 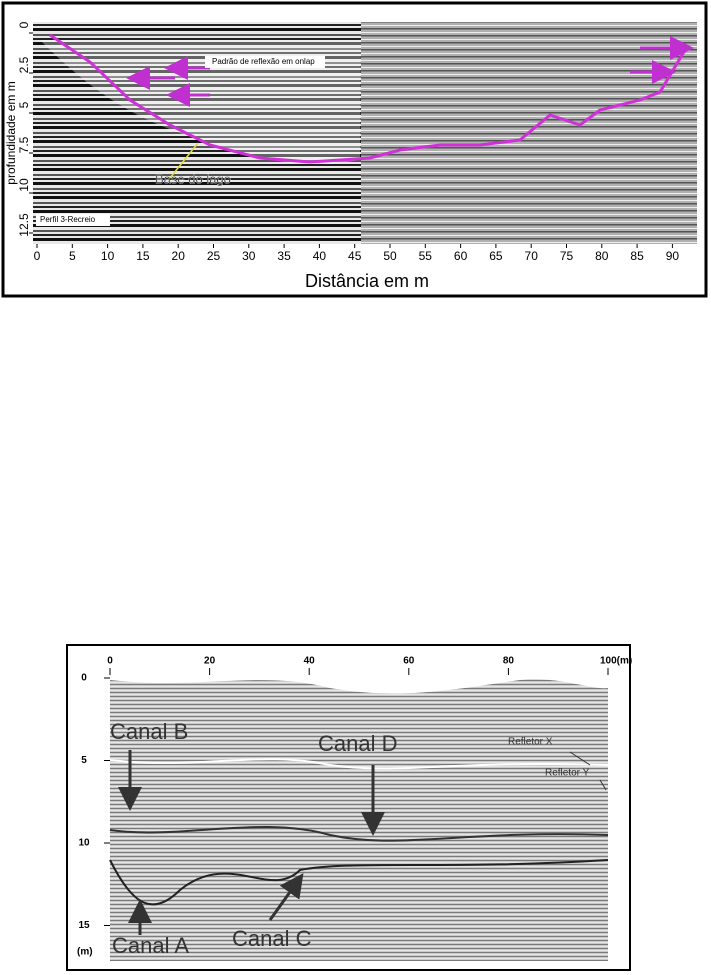 What do you see at coordinates (272, 938) in the screenshot?
I see `annotation: Canal C` at bounding box center [272, 938].